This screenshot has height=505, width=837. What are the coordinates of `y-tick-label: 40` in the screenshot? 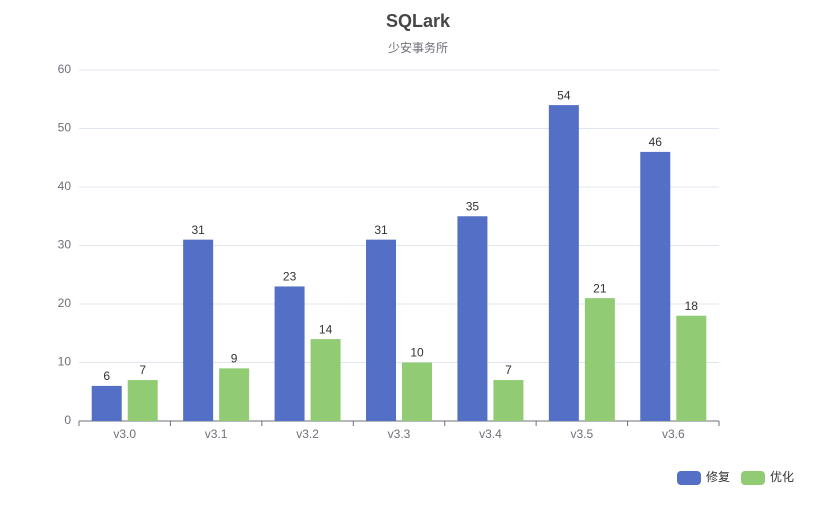 It's located at (65, 186).